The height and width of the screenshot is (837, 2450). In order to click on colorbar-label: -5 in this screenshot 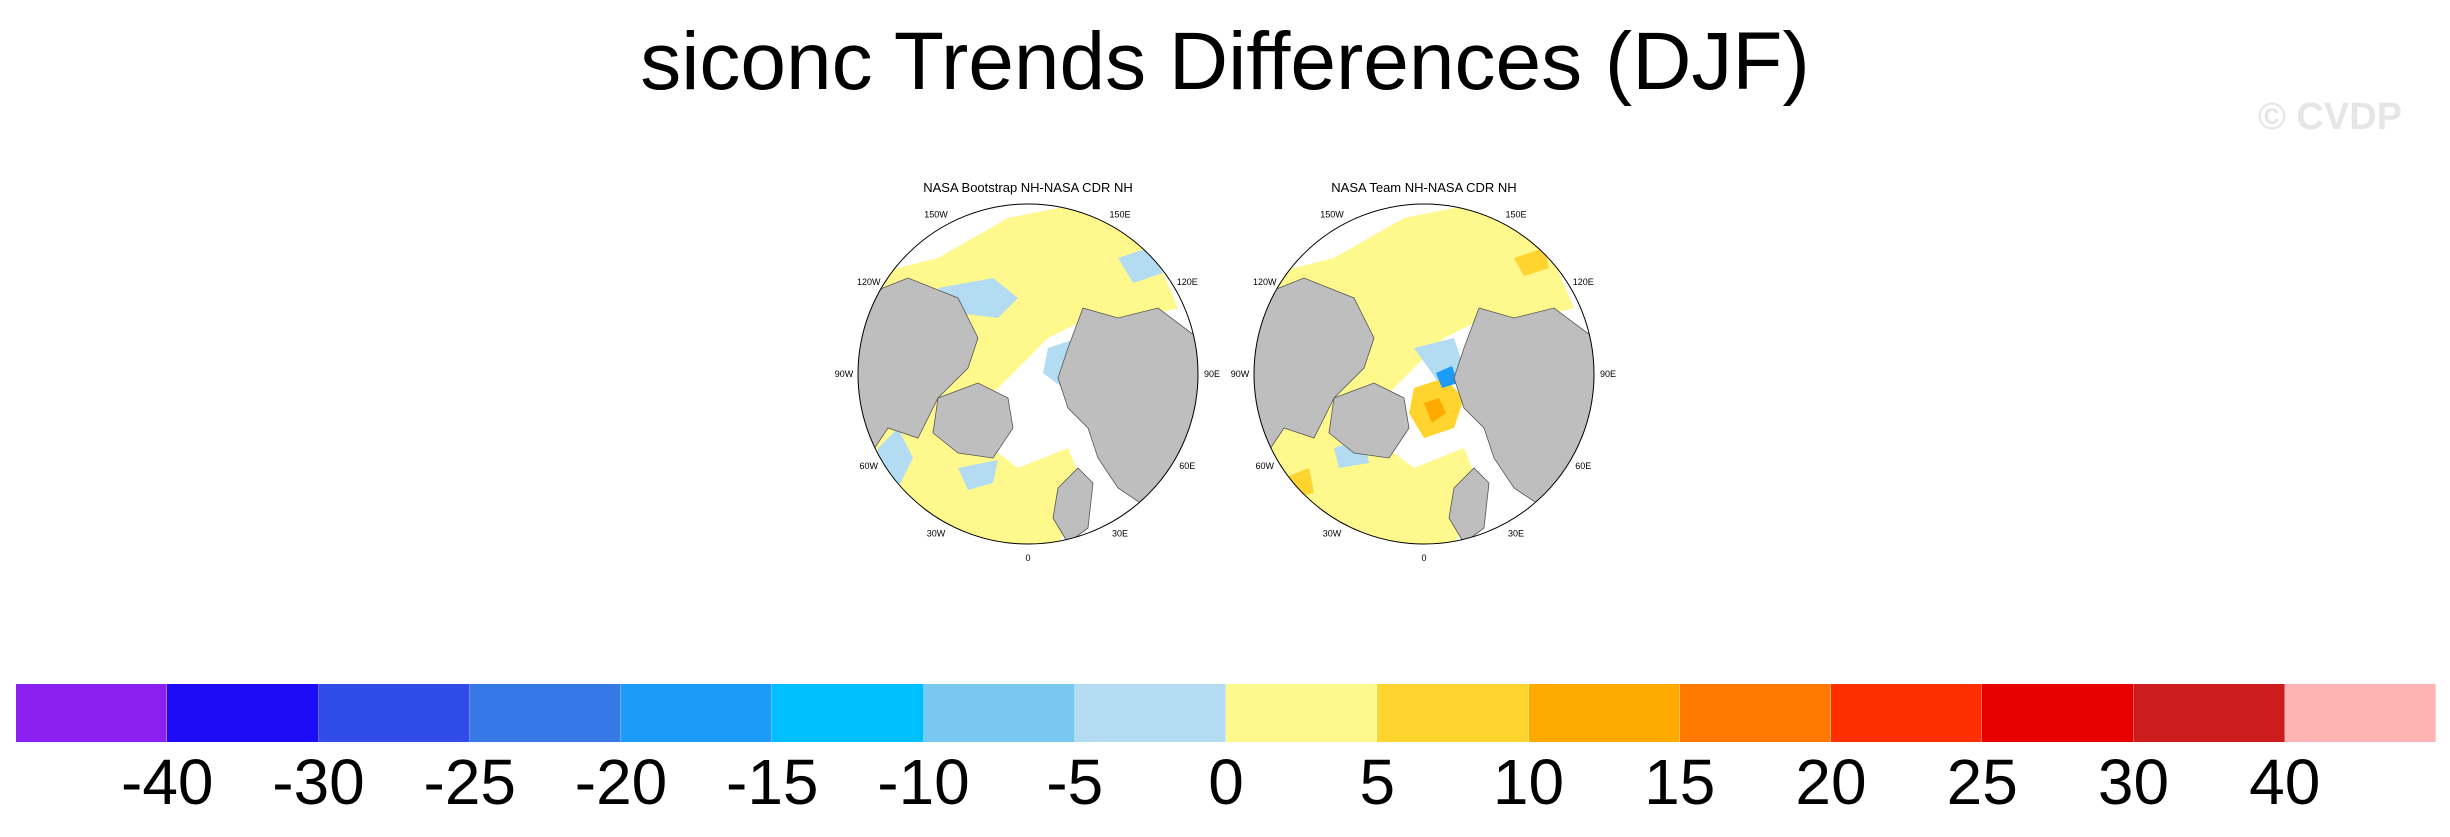, I will do `click(1075, 782)`.